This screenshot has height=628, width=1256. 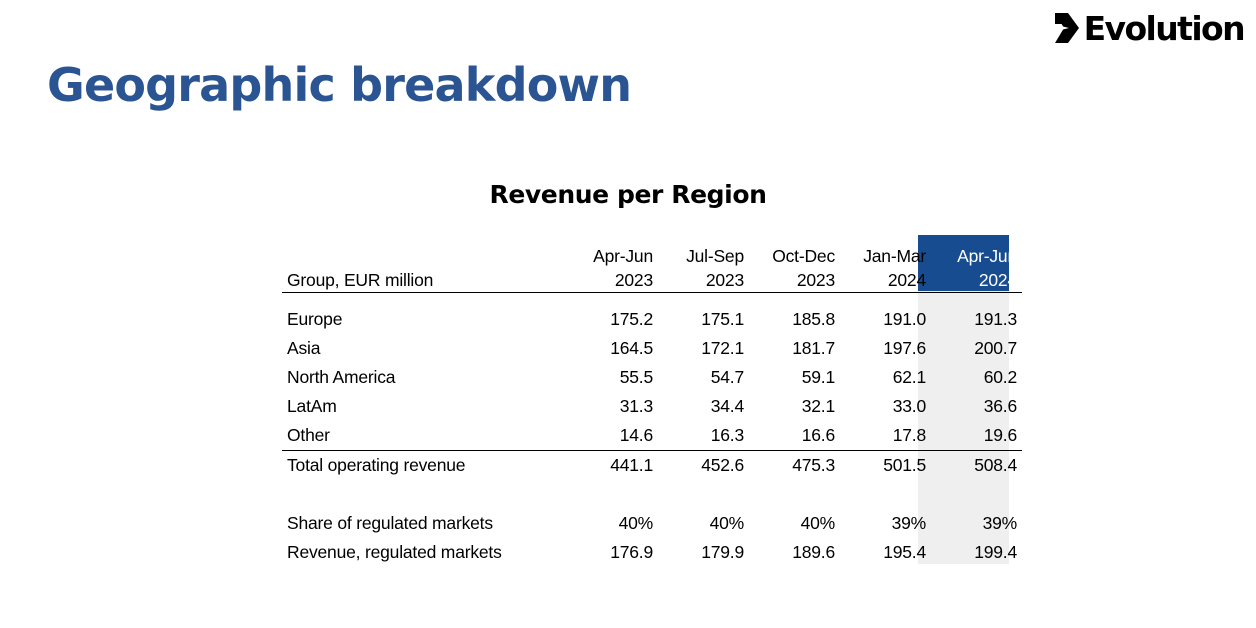 I want to click on row-header-label: Group, EUR million, so click(x=424, y=280).